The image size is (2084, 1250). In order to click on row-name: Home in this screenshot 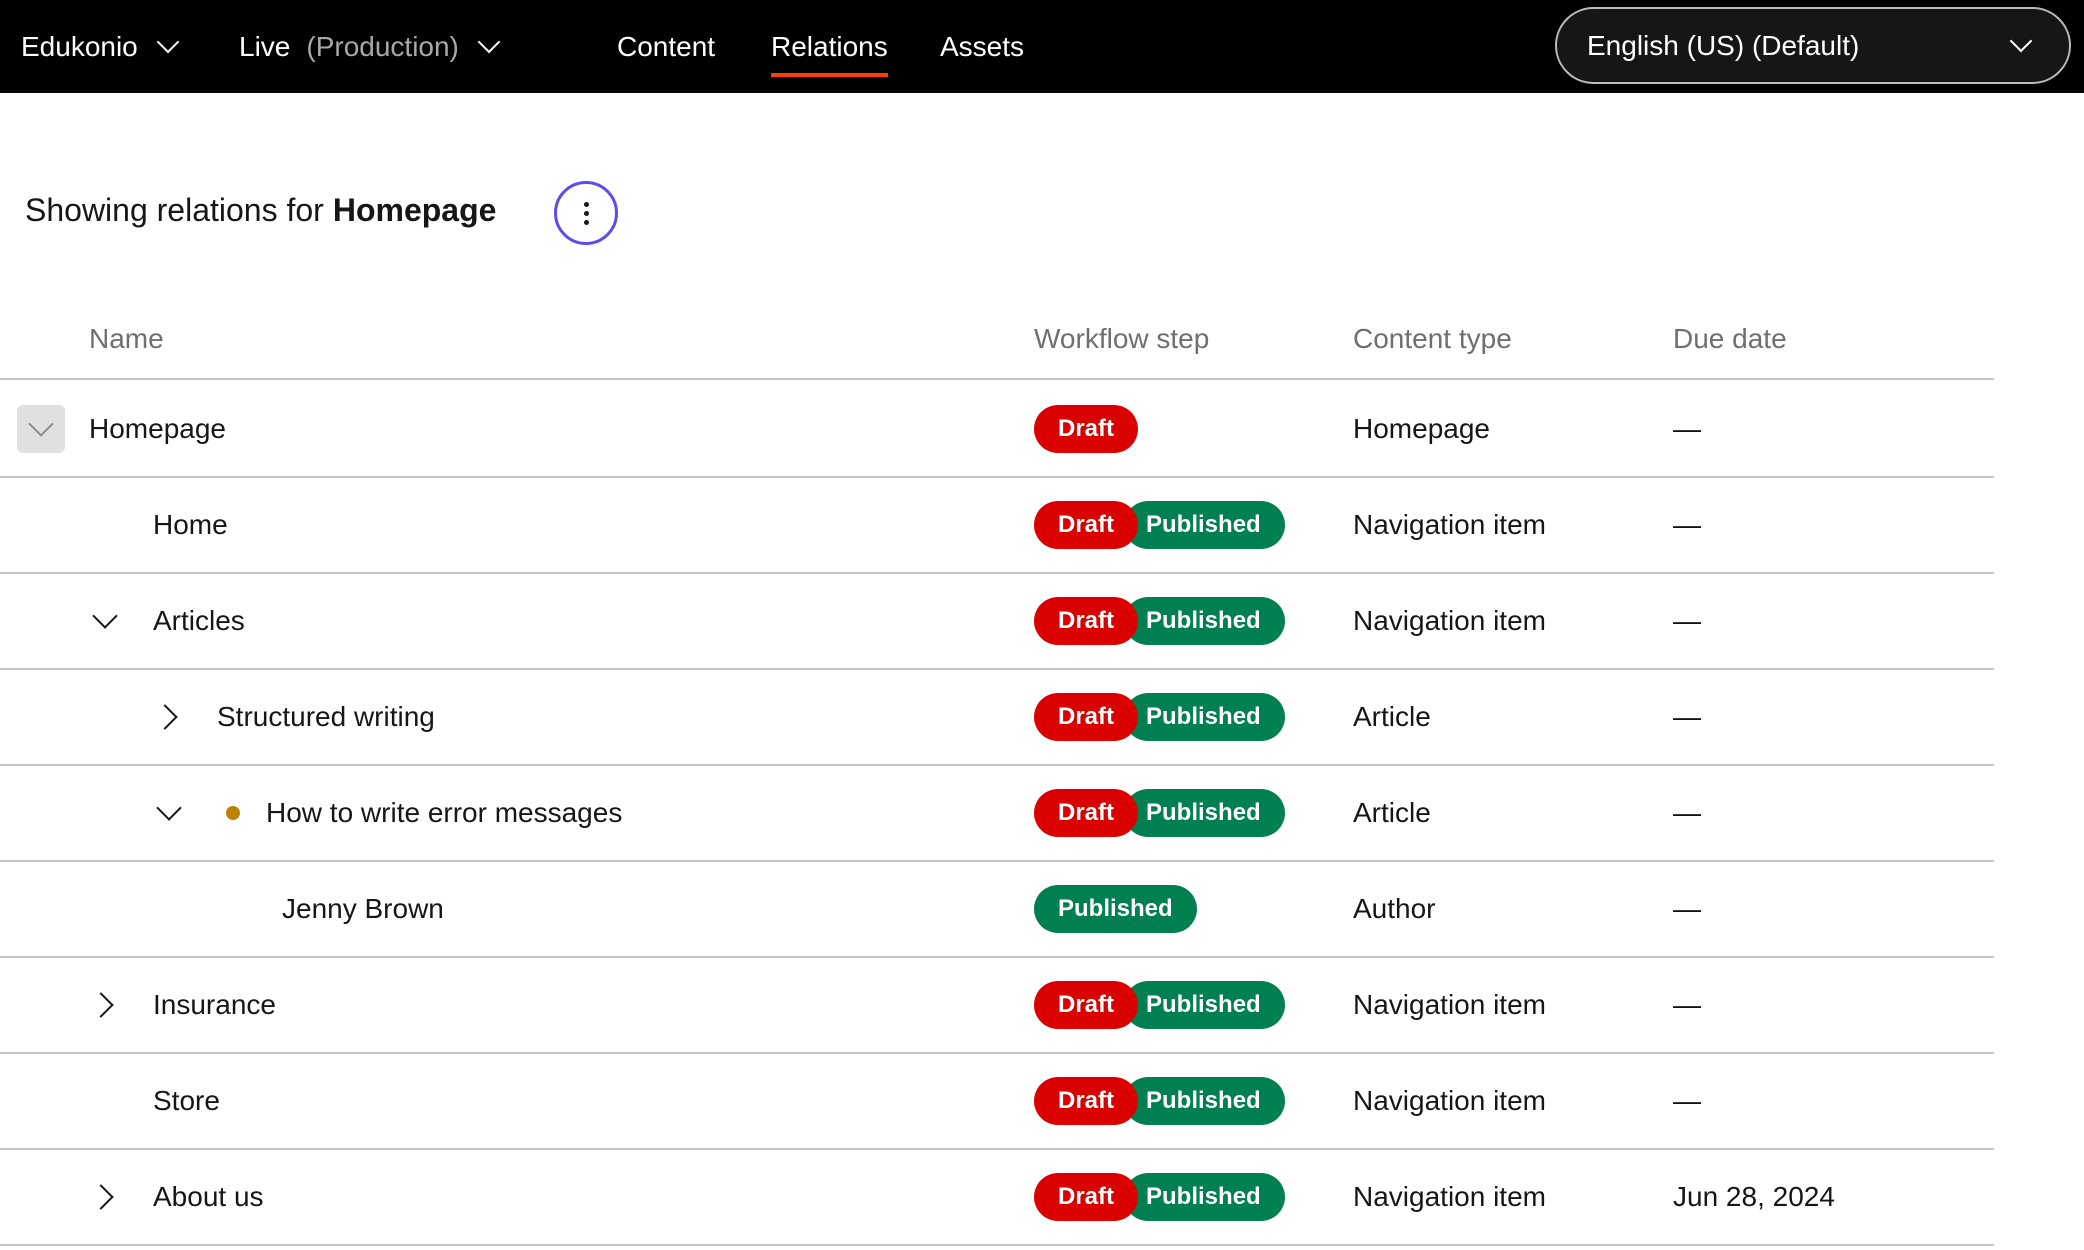, I will do `click(190, 524)`.